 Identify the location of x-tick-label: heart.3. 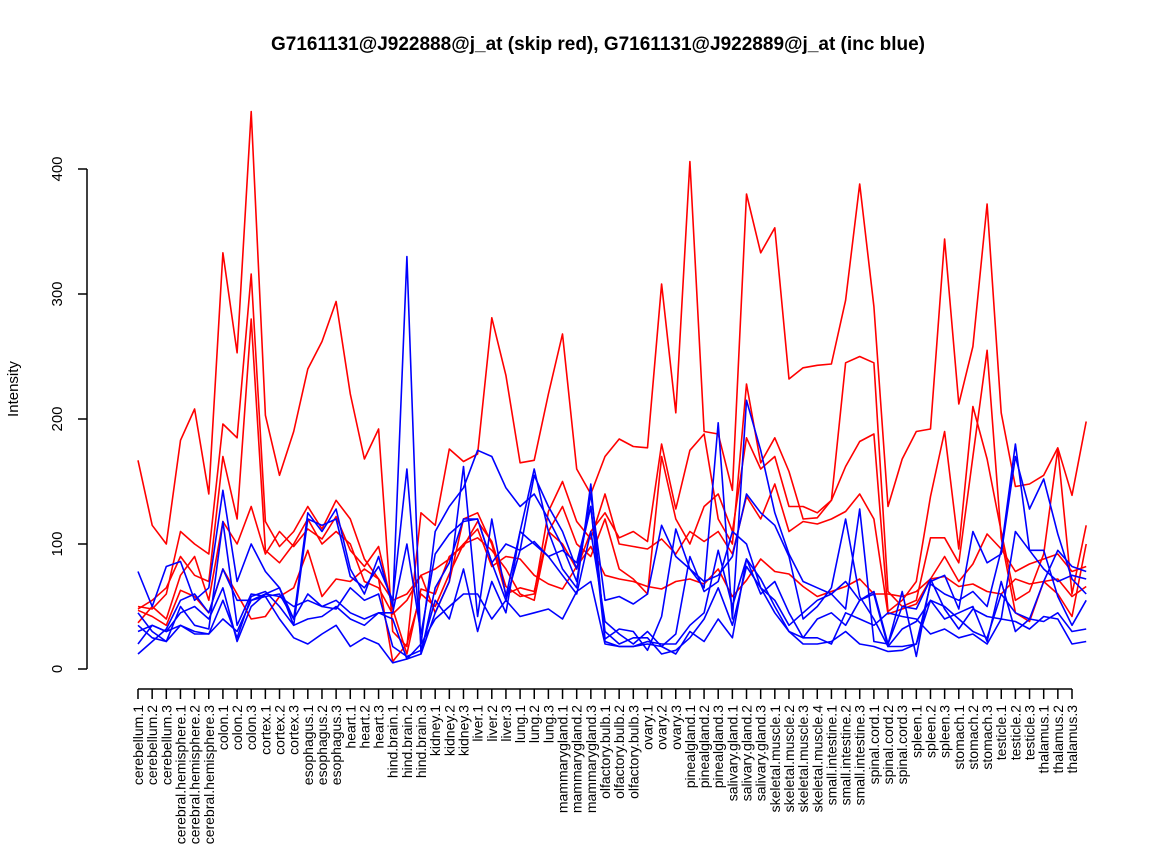
(379, 727).